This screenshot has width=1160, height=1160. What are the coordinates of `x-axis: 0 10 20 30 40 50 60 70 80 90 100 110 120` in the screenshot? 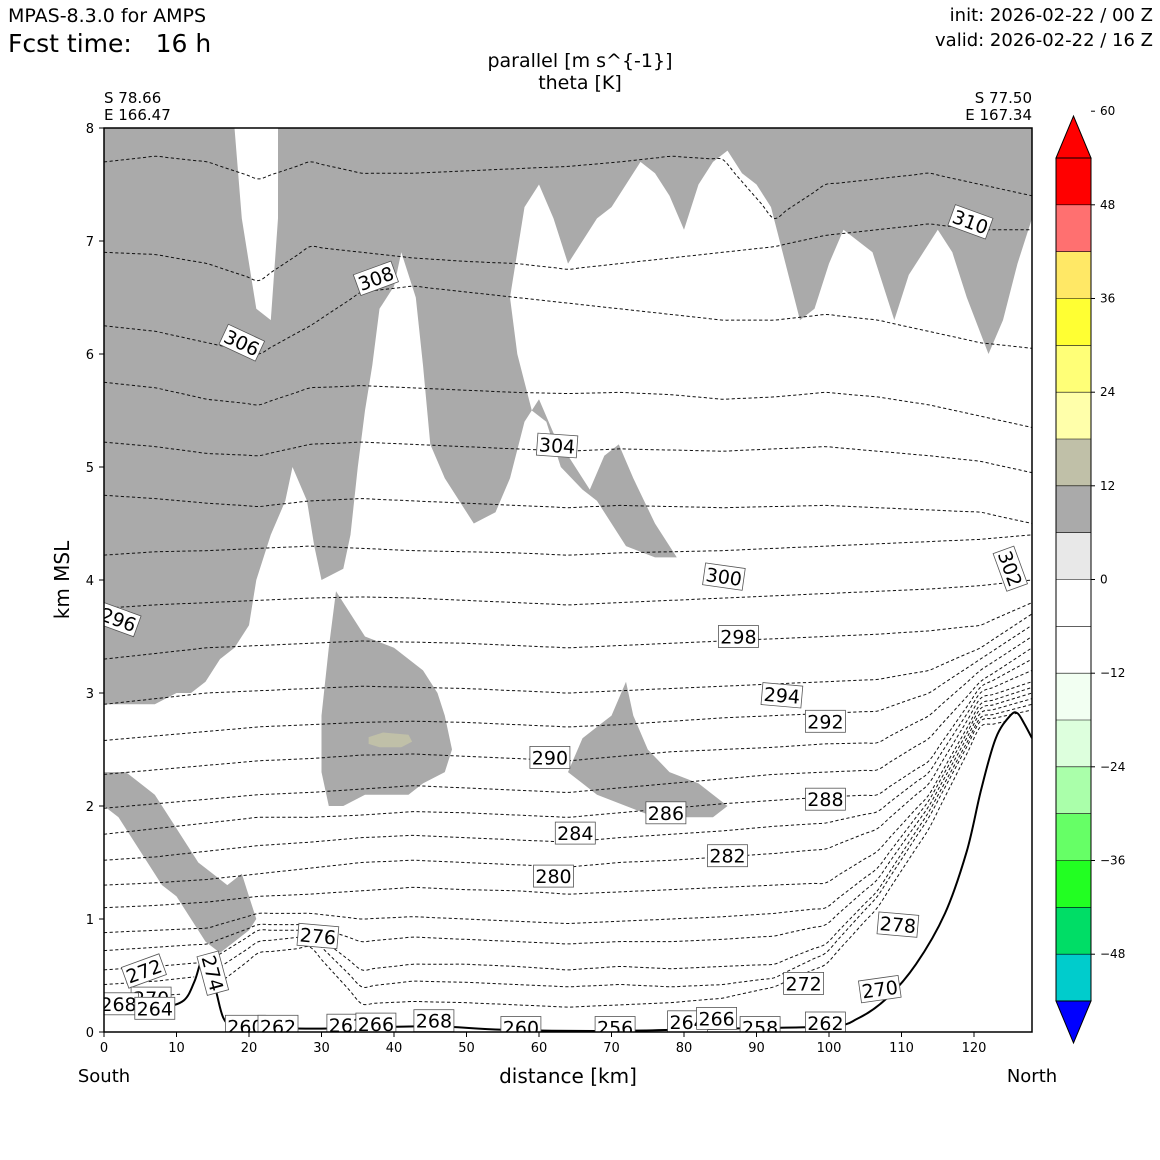 It's located at (543, 1044).